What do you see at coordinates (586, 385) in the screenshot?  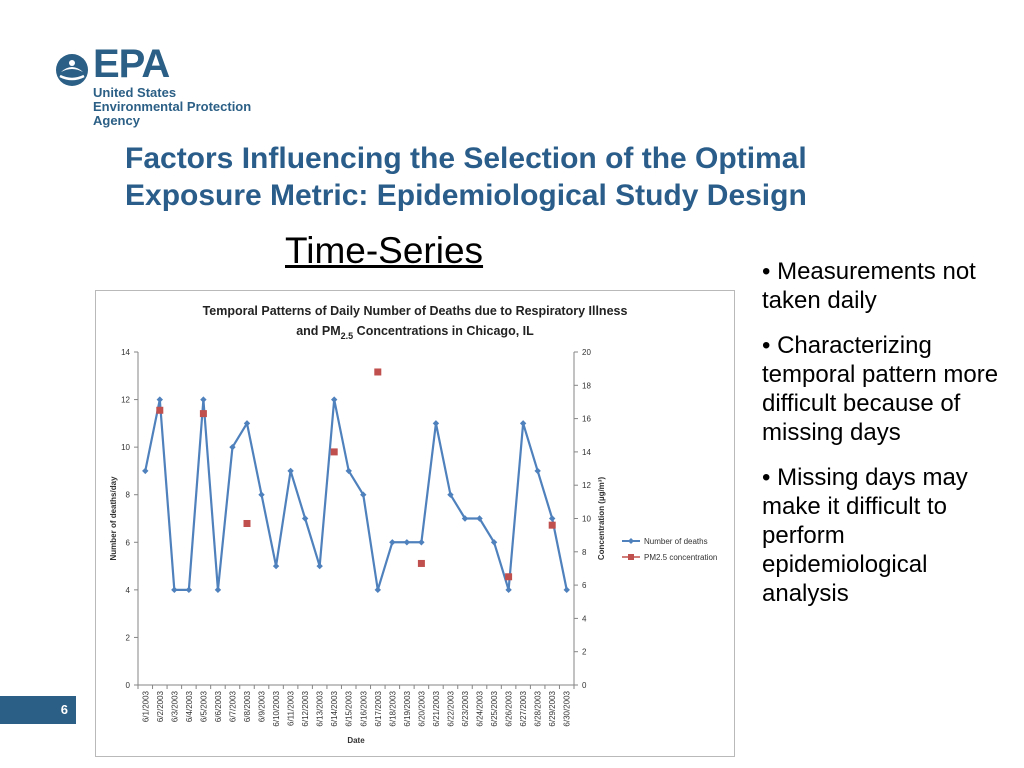 I see `right-tick-label: 18` at bounding box center [586, 385].